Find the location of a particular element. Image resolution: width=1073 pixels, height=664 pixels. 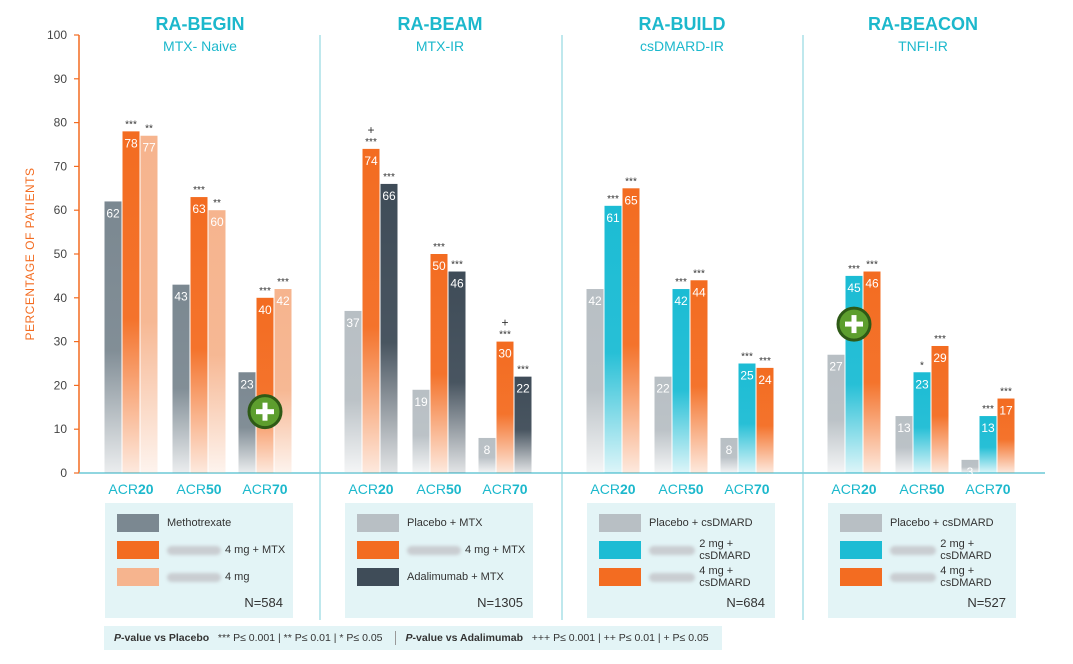

sample-size-label: N=584 is located at coordinates (263, 602).